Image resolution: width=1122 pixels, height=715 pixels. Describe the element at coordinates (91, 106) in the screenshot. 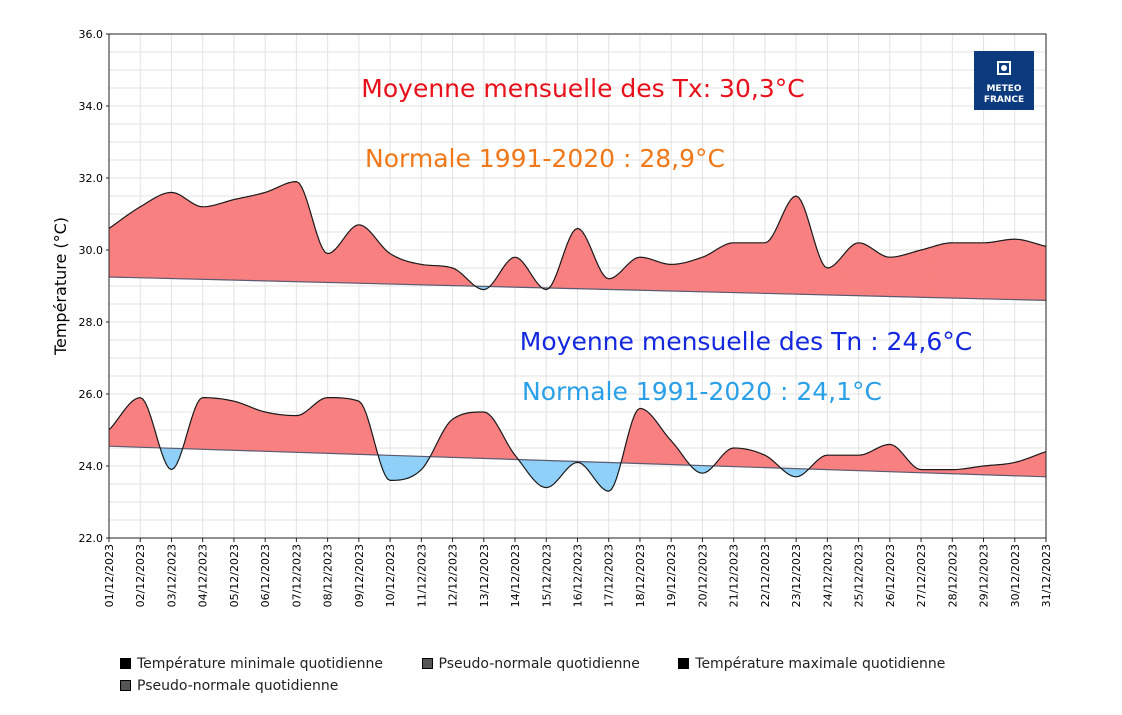

I see `y-tick-label: 34.0` at that location.